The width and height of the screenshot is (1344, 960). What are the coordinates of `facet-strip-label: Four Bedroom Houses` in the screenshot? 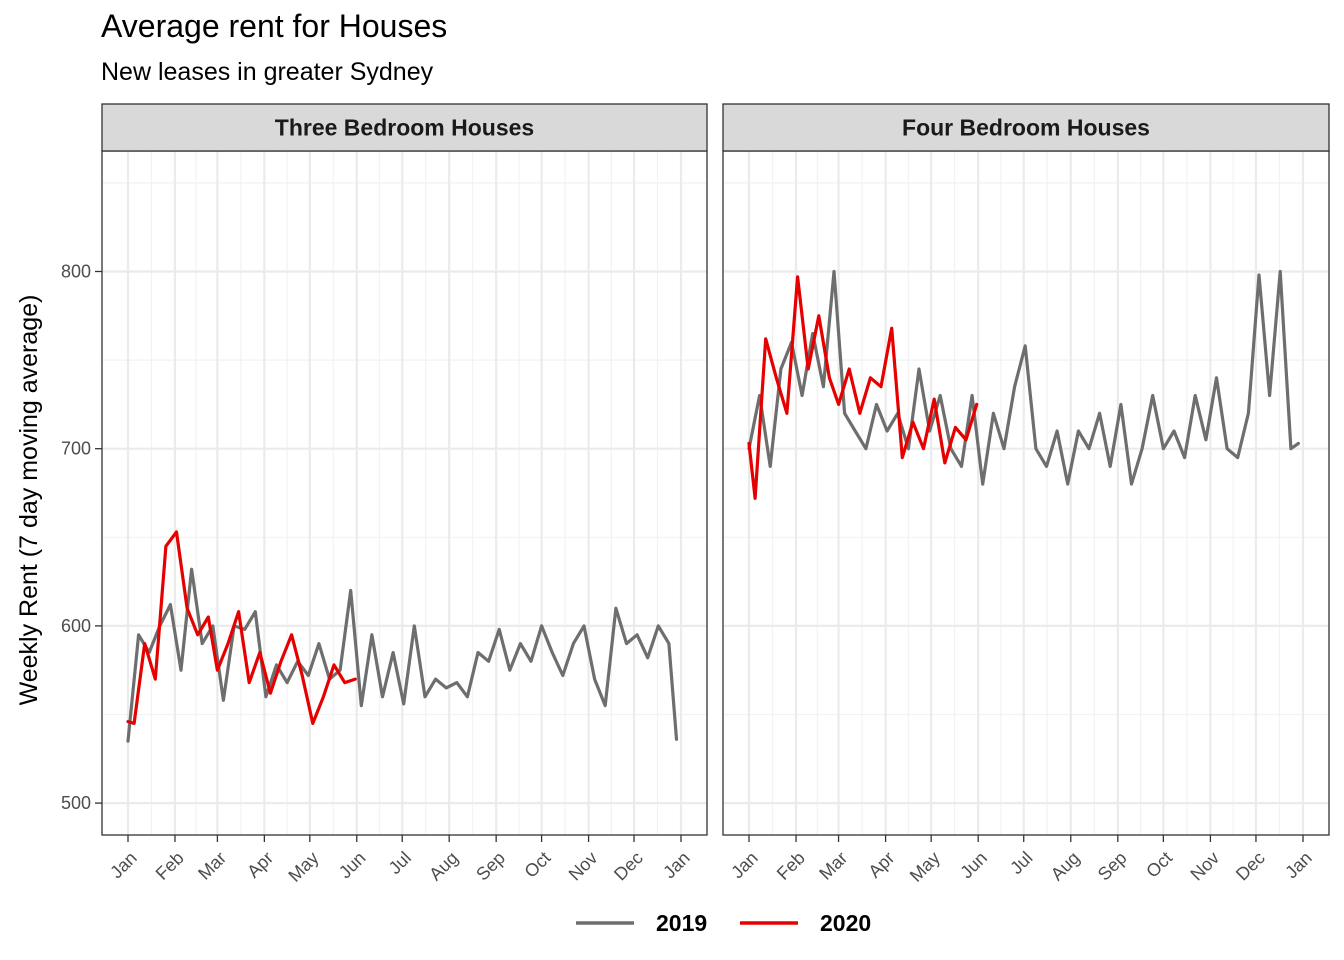 It's located at (1026, 128).